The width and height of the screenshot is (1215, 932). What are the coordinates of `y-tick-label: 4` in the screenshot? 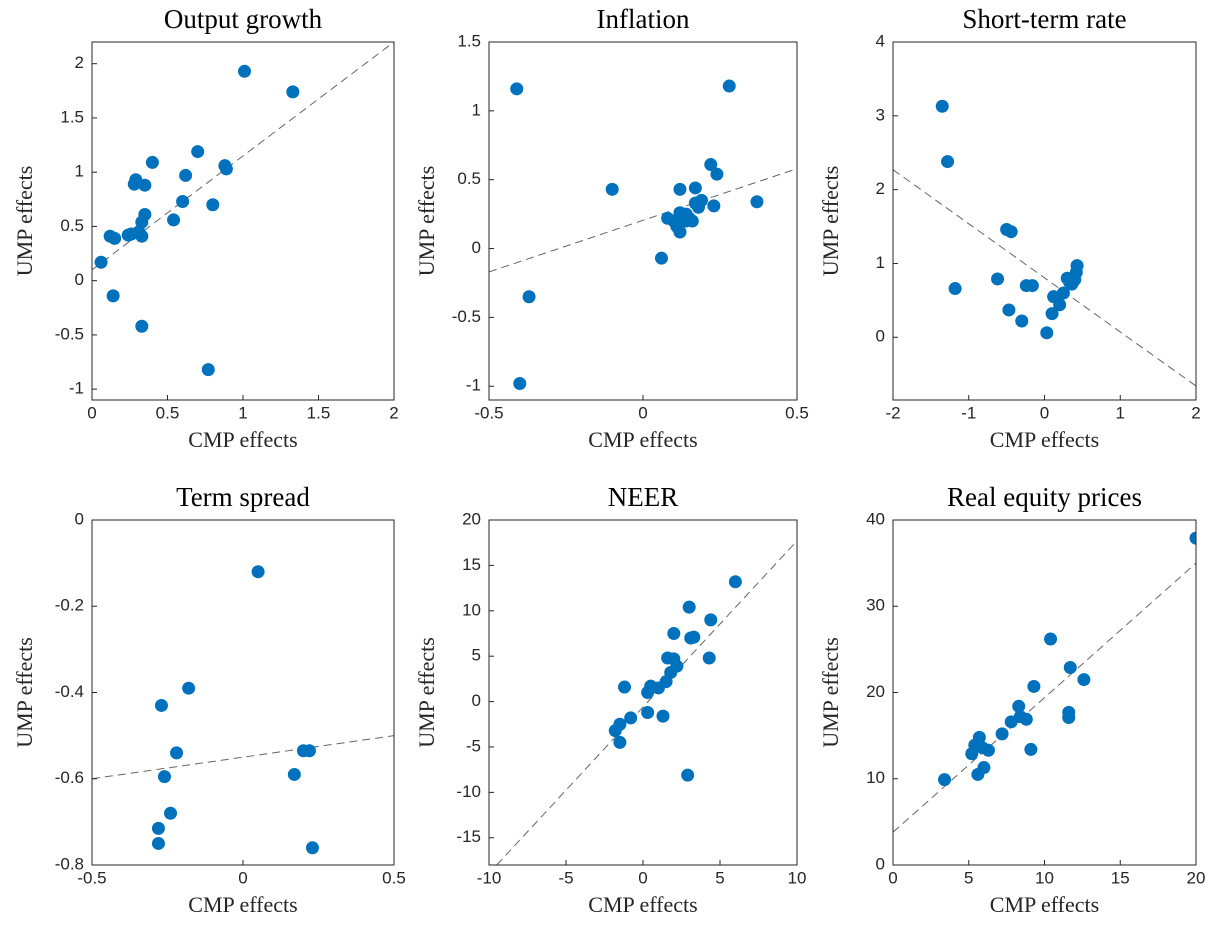 It's located at (880, 40).